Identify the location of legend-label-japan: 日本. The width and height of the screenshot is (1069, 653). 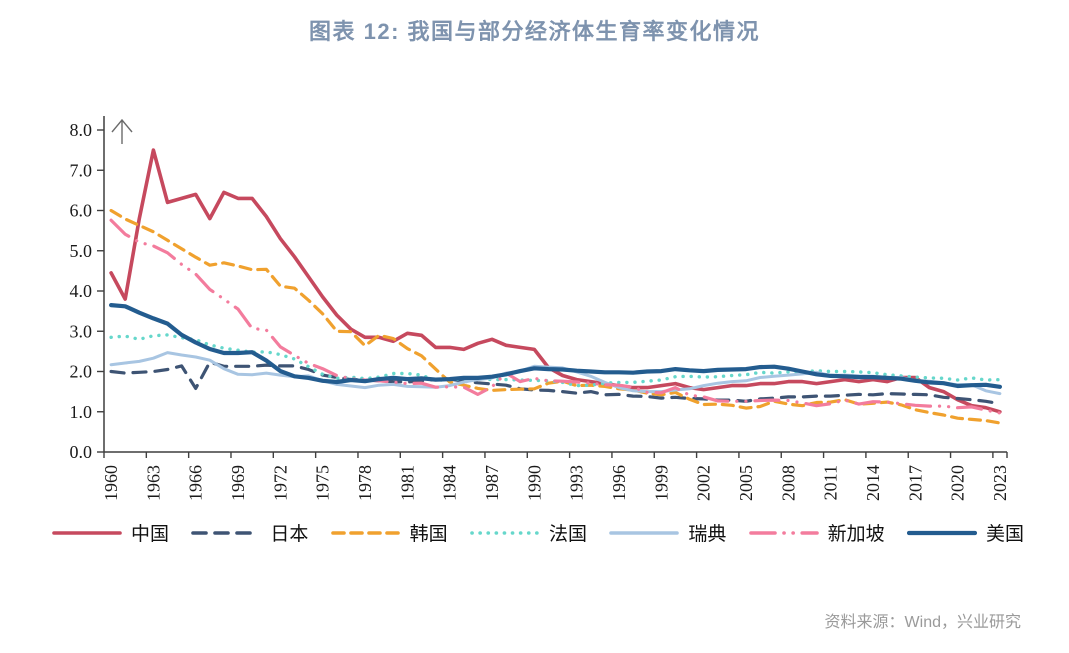
(289, 534).